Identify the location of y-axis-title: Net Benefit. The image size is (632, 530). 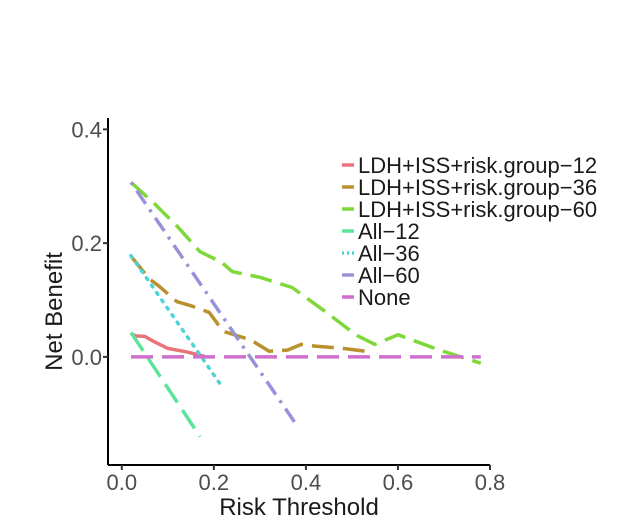
(54, 311).